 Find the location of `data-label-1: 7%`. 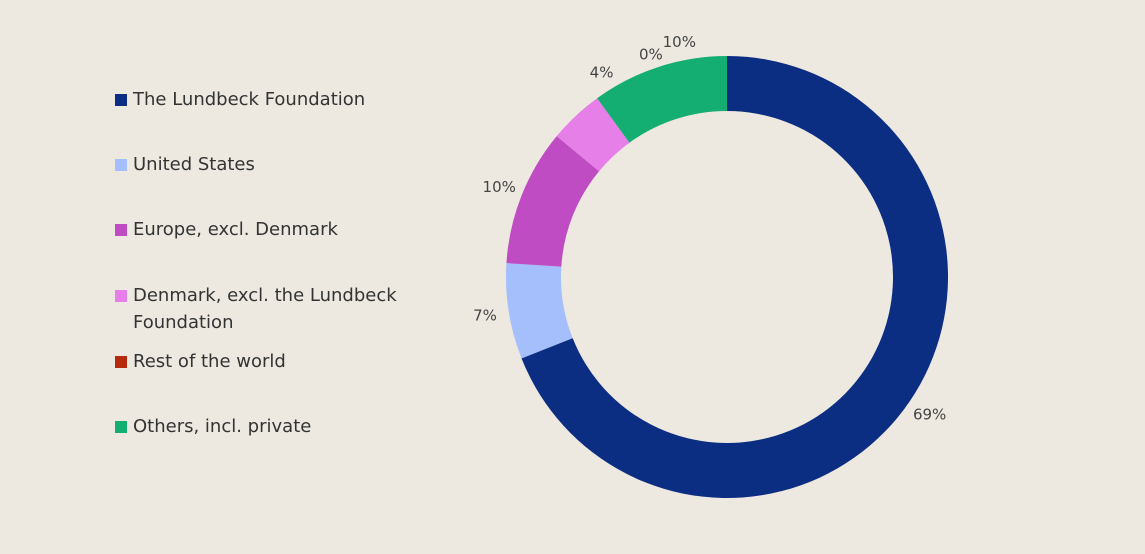

data-label-1: 7% is located at coordinates (485, 315).